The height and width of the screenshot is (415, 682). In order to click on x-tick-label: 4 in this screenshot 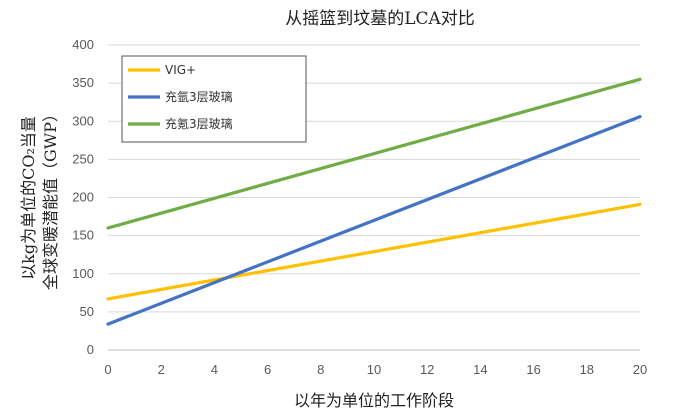, I will do `click(214, 369)`.